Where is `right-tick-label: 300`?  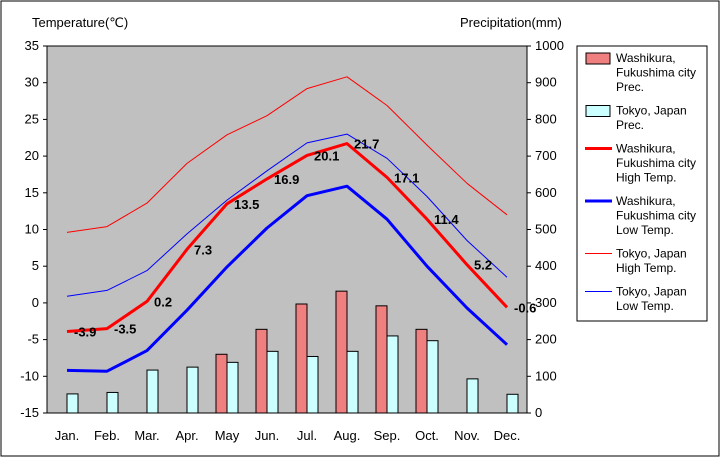 right-tick-label: 300 is located at coordinates (546, 302).